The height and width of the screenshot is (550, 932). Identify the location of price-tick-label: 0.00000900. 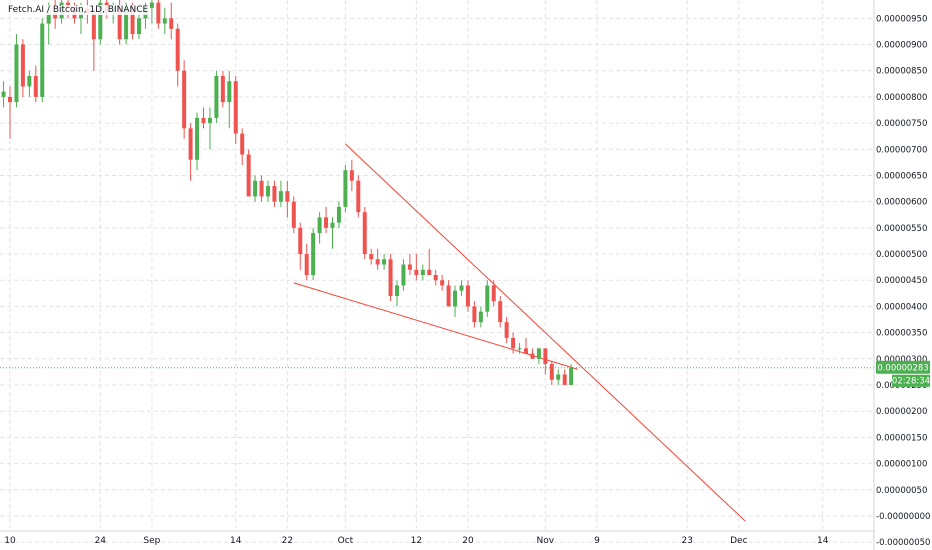
(901, 46).